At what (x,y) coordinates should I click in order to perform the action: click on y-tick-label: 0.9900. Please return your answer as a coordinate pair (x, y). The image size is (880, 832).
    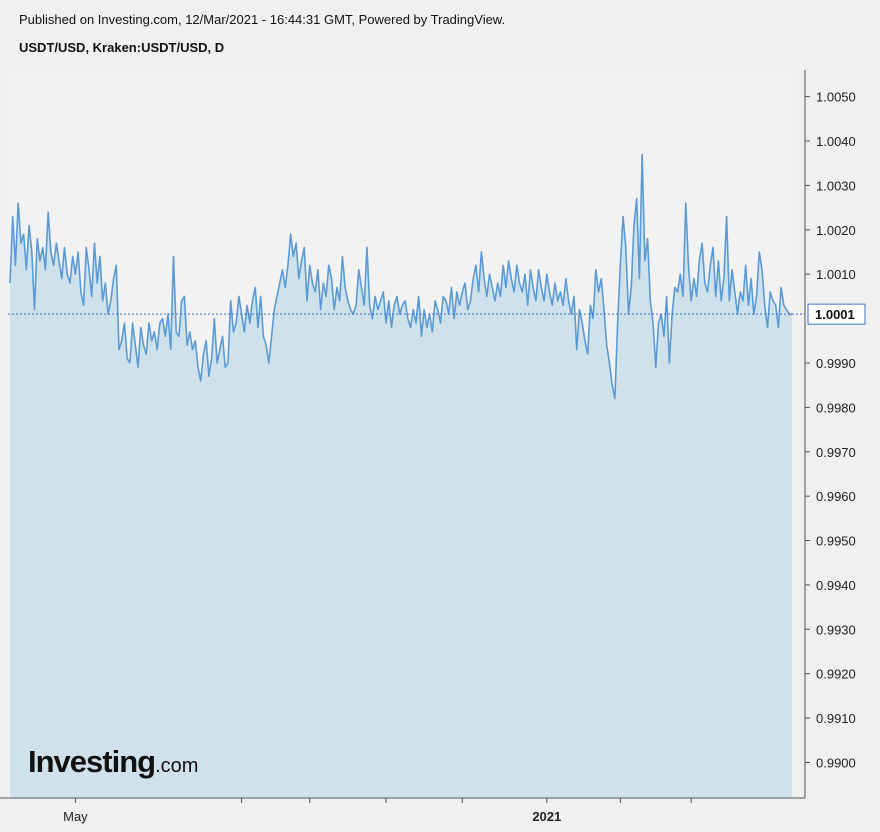
    Looking at the image, I should click on (836, 762).